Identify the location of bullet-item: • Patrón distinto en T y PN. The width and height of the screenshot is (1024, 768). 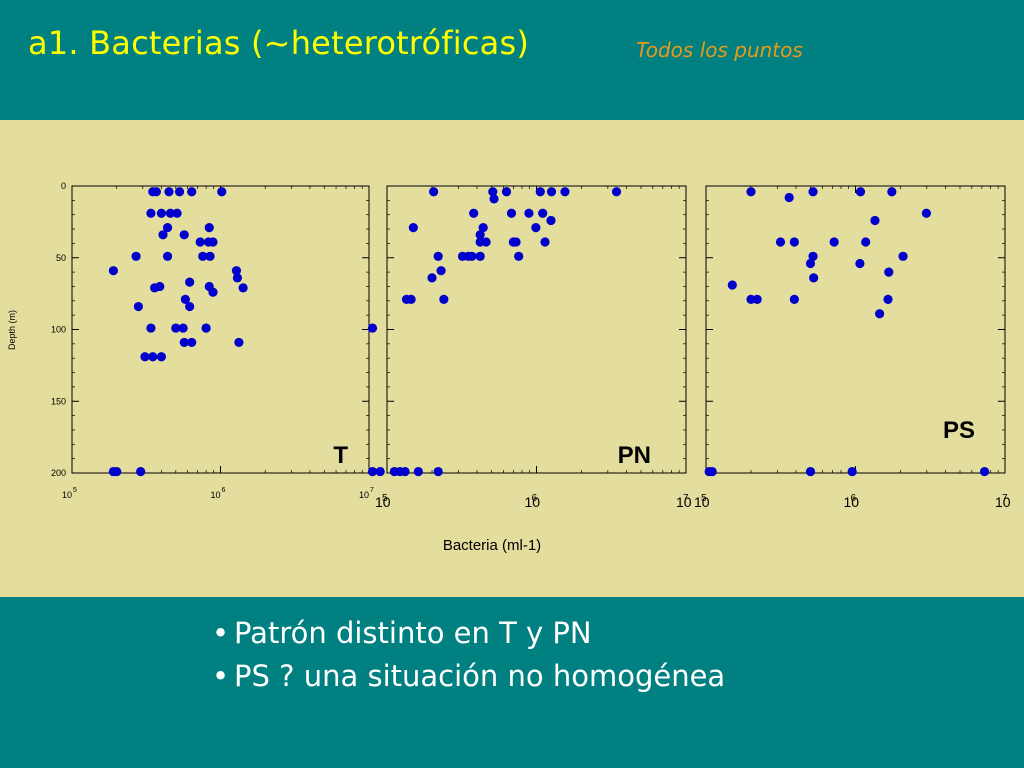
(468, 633).